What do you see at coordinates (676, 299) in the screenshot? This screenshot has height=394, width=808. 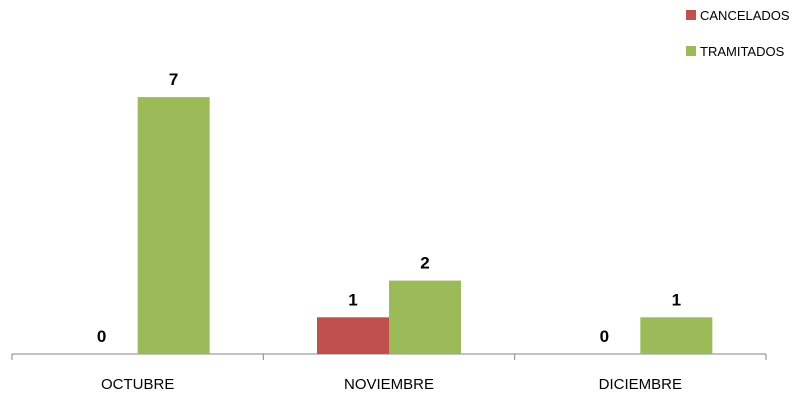 I see `data-label-tramitados-diciembre: 1` at bounding box center [676, 299].